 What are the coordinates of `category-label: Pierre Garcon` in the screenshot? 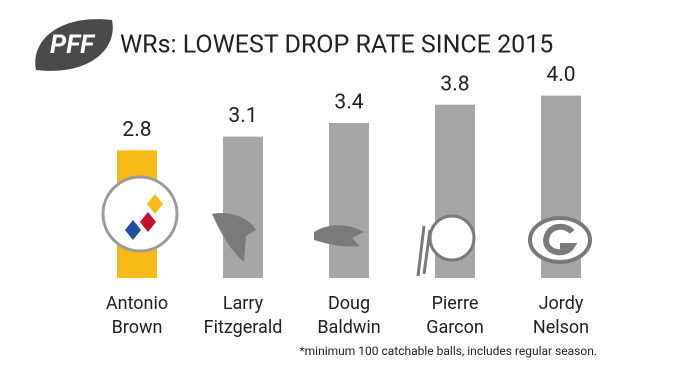 It's located at (455, 315).